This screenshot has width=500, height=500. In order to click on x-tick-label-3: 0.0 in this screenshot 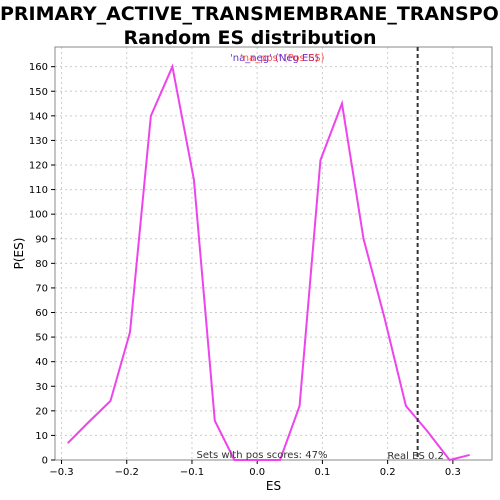, I will do `click(257, 472)`.